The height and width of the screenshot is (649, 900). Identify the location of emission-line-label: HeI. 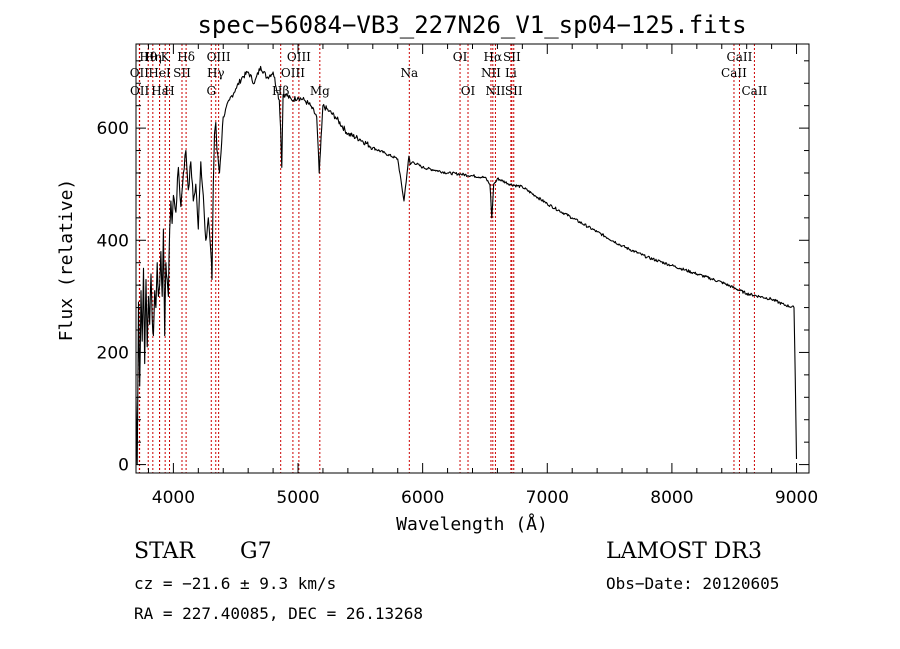
(159, 73).